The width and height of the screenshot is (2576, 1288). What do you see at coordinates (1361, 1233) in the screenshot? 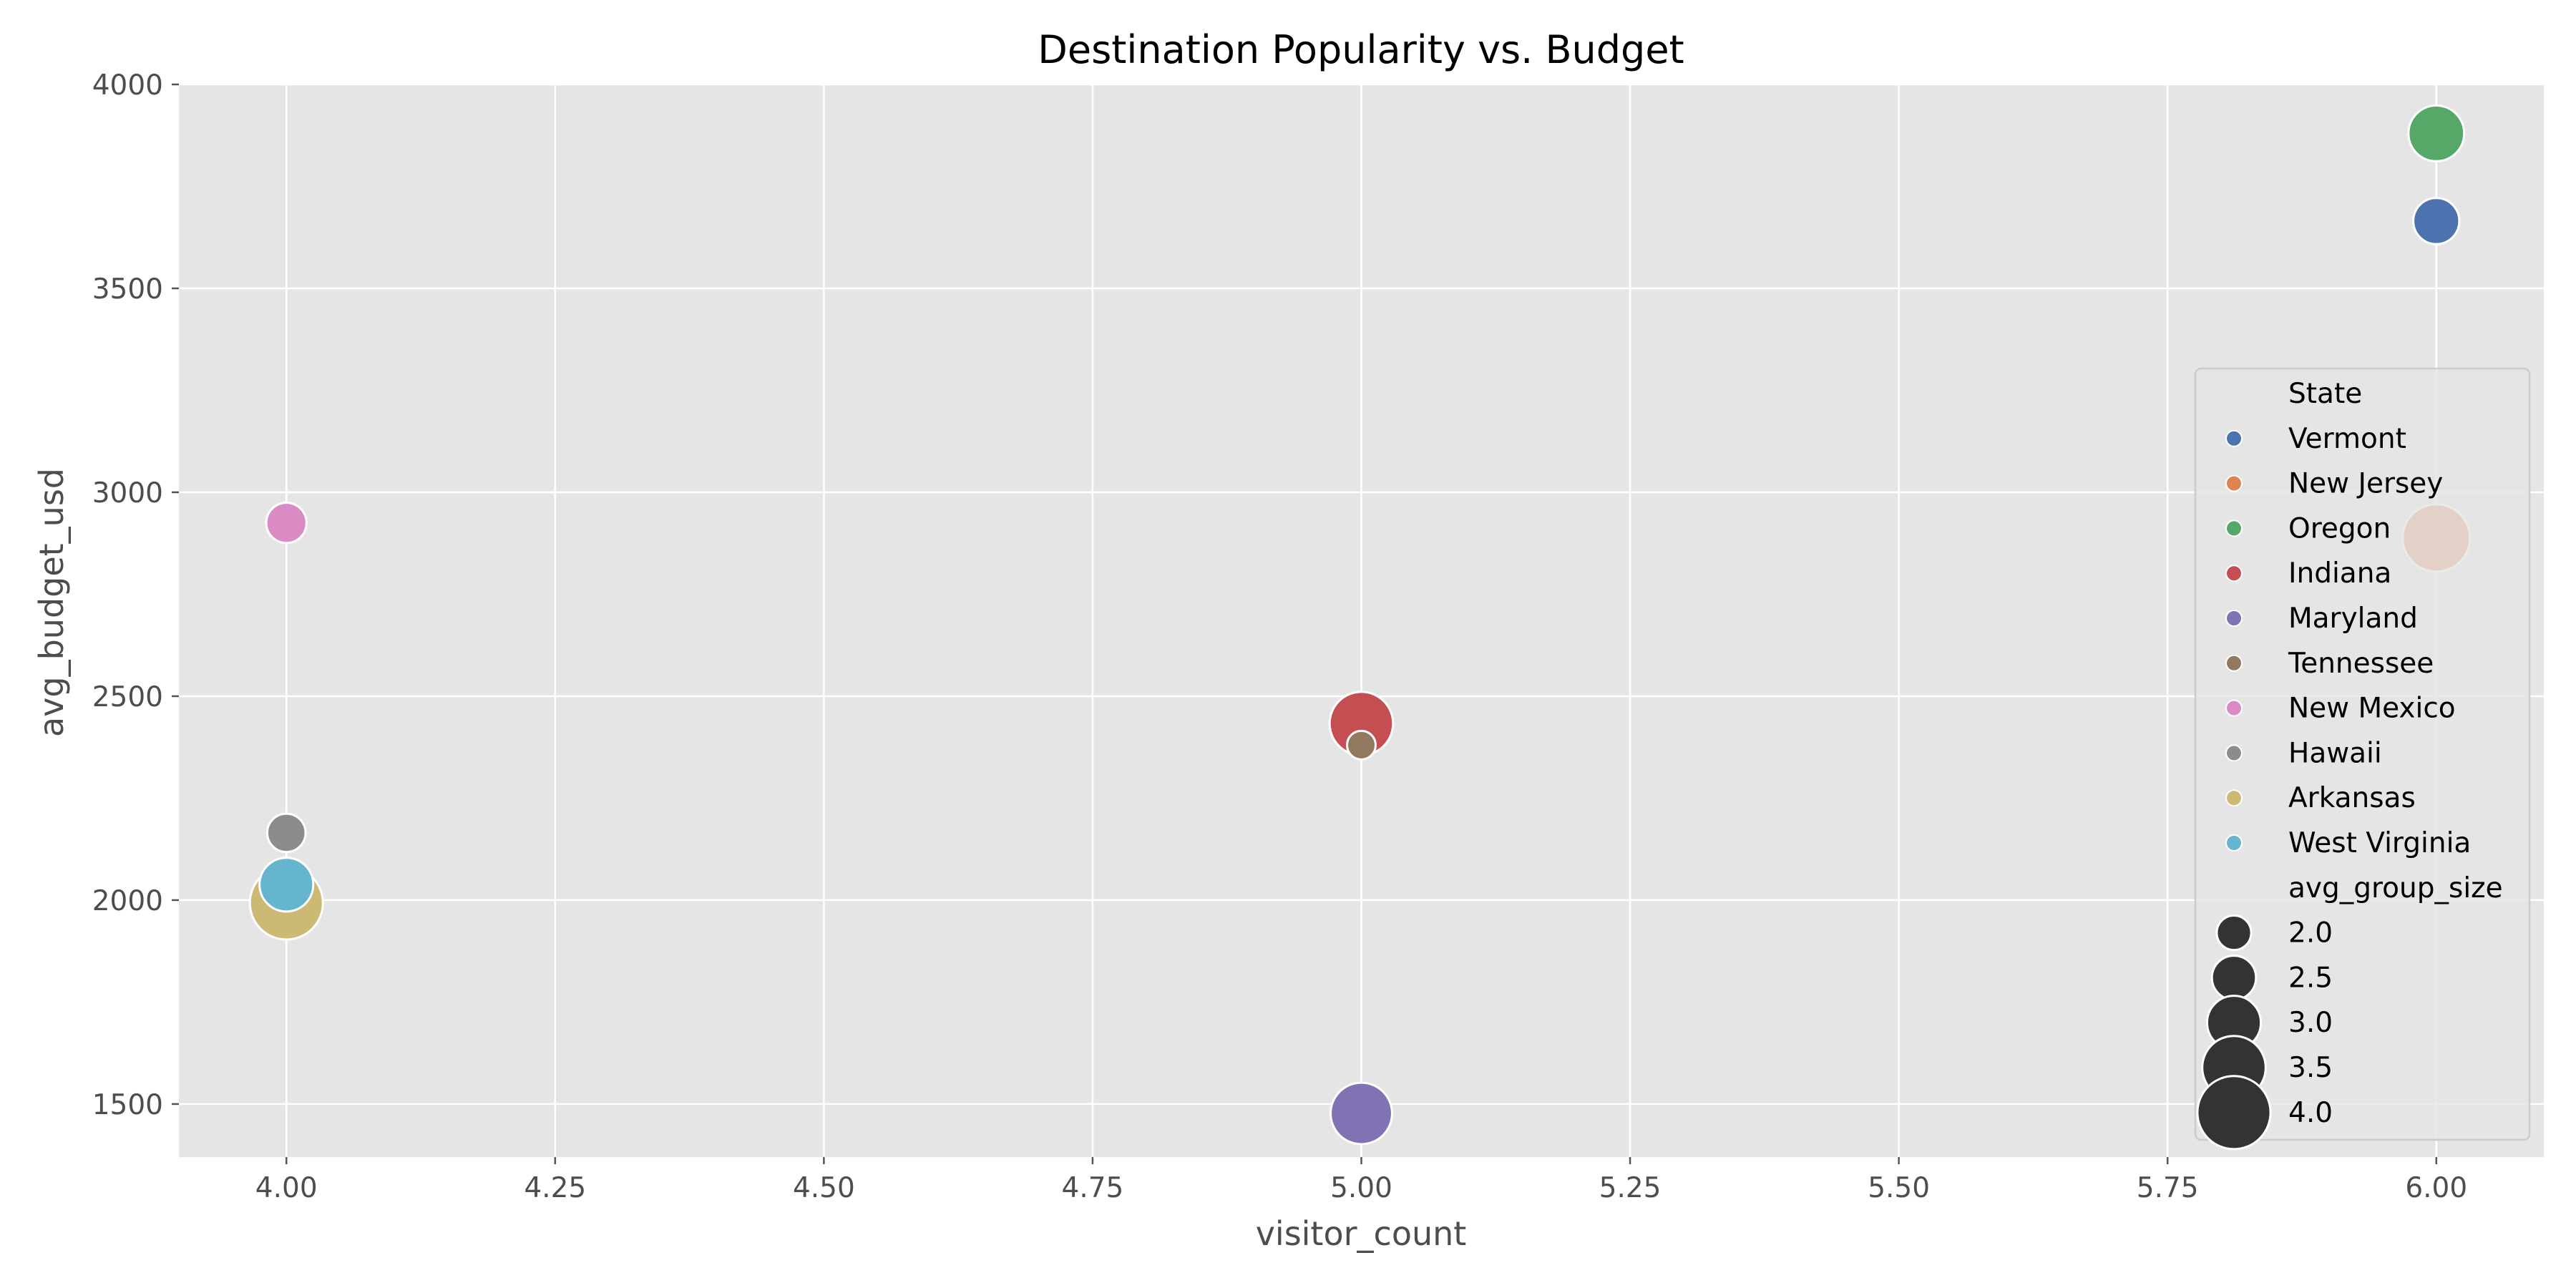
I see `x-axis-label: visitor_count` at bounding box center [1361, 1233].